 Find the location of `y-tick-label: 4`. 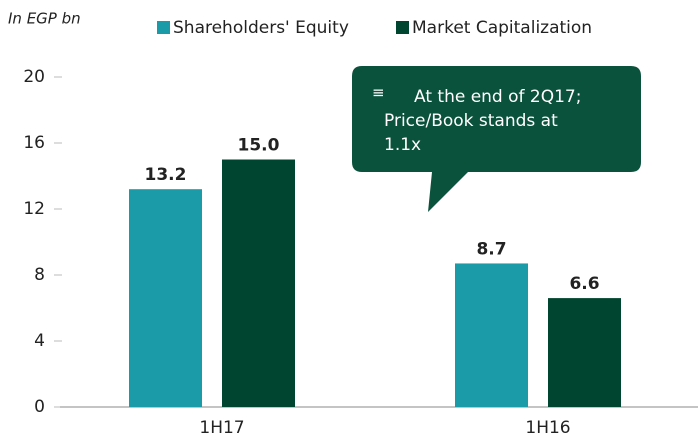

y-tick-label: 4 is located at coordinates (39, 341).